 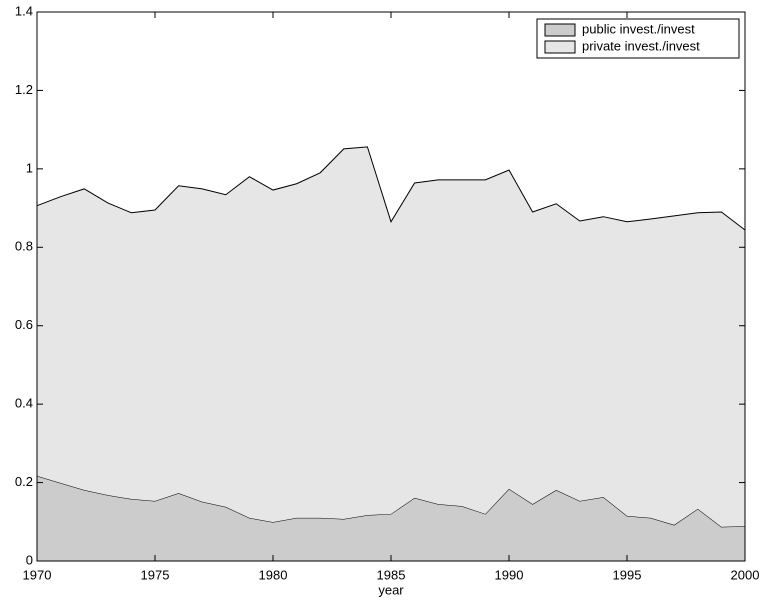 What do you see at coordinates (29, 559) in the screenshot?
I see `y-tick-label: 0` at bounding box center [29, 559].